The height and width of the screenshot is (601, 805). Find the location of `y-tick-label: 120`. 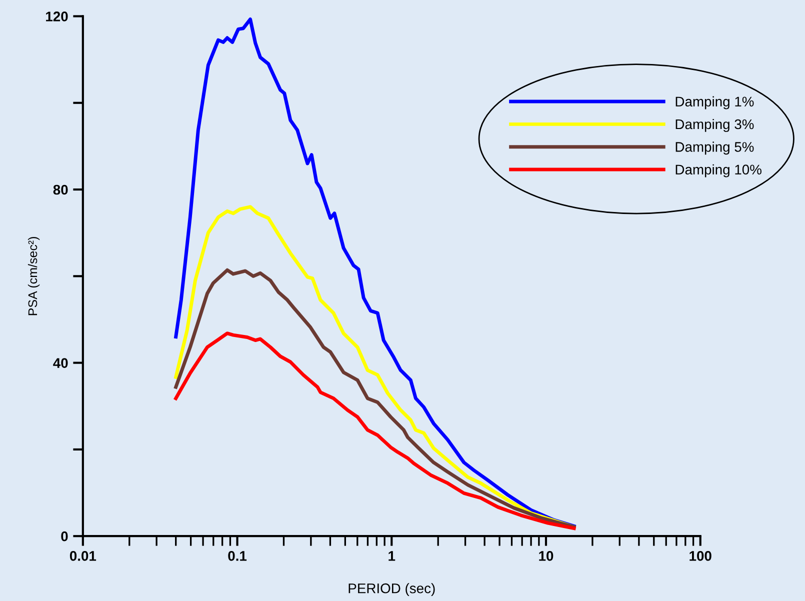

y-tick-label: 120 is located at coordinates (57, 17).